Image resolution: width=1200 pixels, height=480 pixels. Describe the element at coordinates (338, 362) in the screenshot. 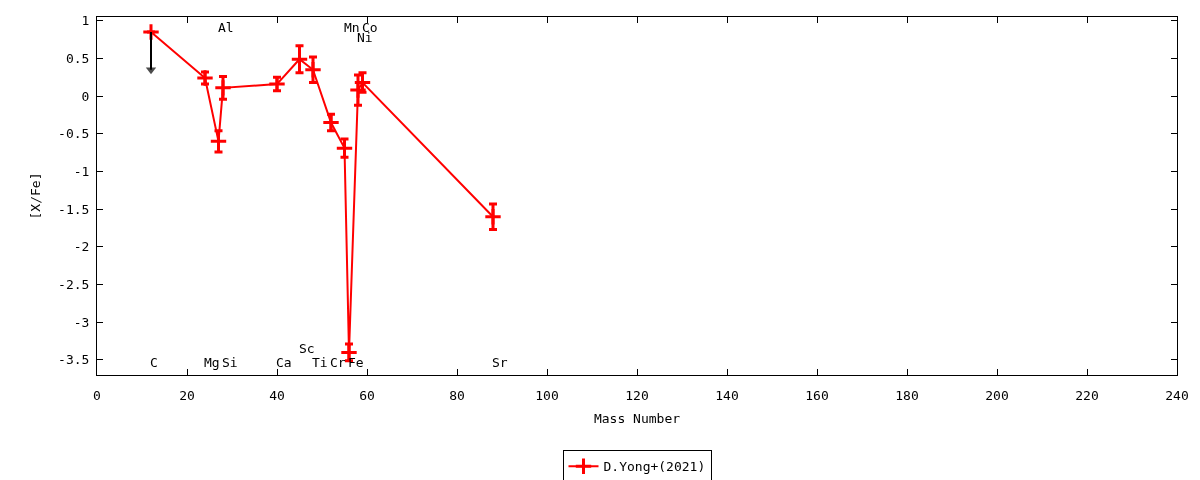

I see `annotation: Cr` at that location.